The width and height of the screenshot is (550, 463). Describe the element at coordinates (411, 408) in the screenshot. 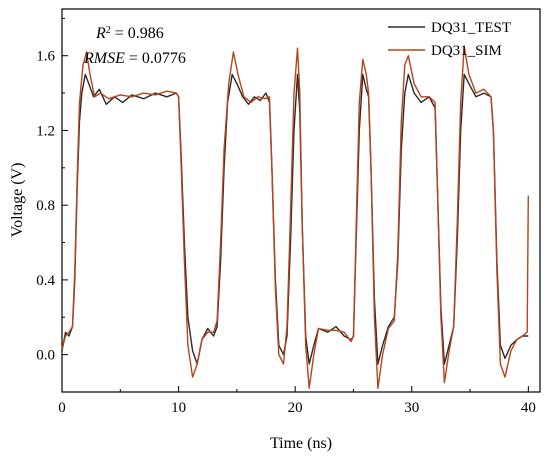

I see `x-tick-label: 30` at that location.